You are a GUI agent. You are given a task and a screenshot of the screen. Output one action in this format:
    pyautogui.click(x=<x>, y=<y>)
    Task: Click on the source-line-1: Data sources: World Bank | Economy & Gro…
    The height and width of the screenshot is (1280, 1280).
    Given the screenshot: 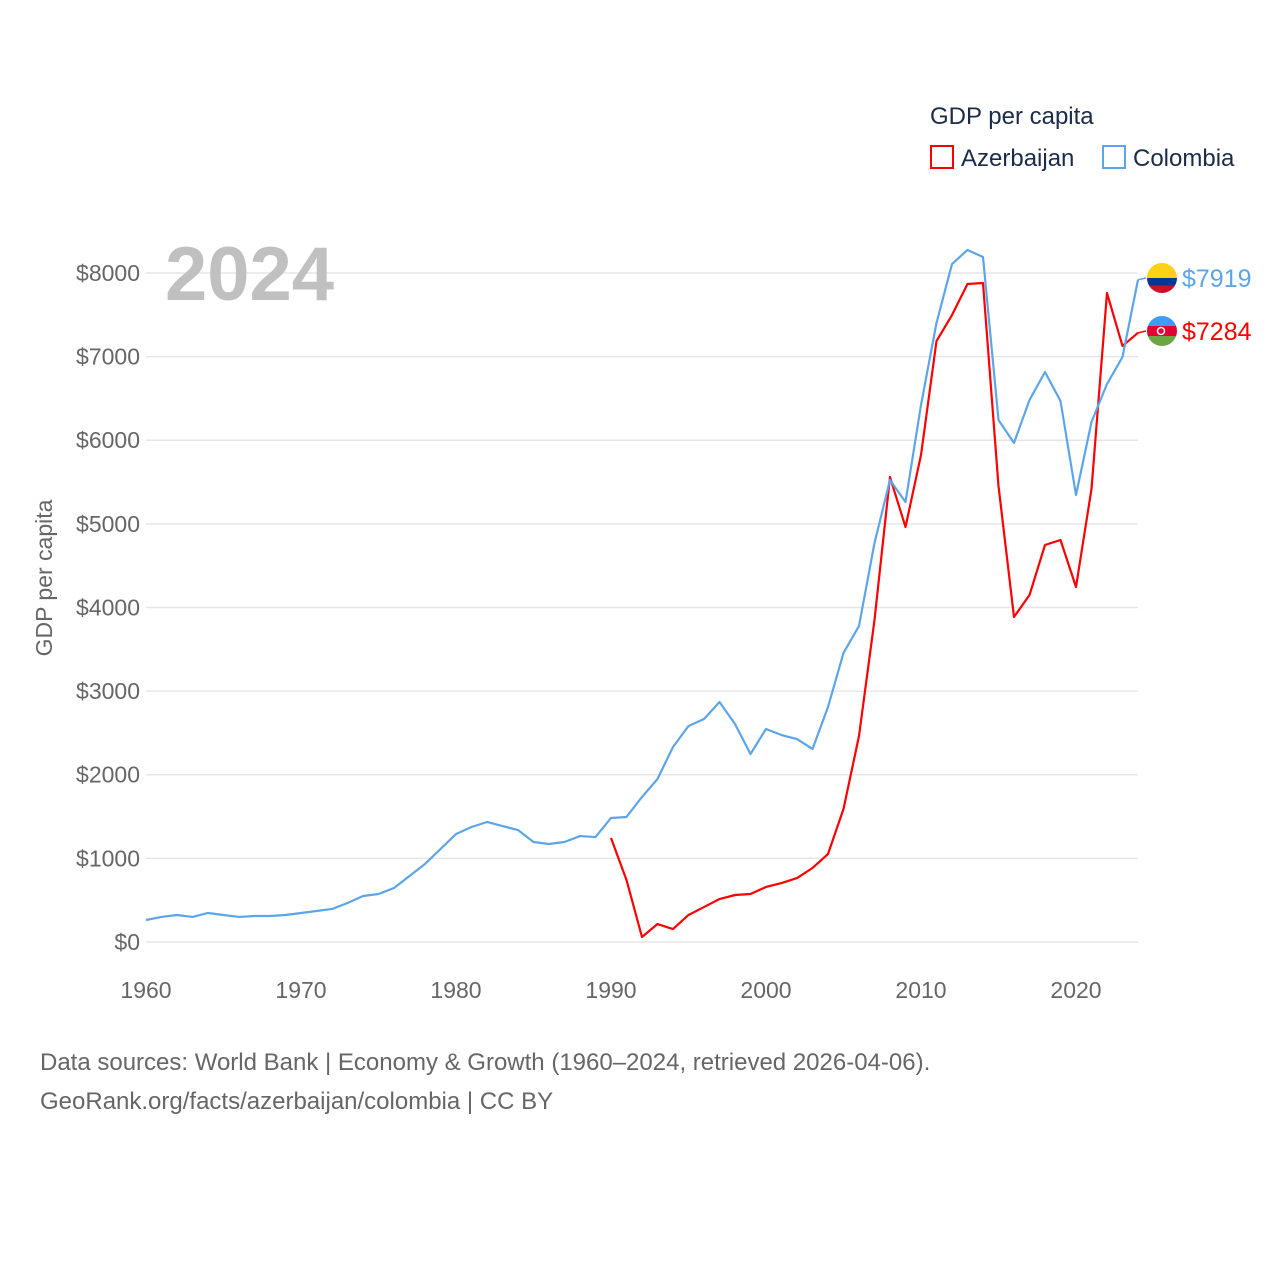 What is the action you would take?
    pyautogui.click(x=485, y=1062)
    